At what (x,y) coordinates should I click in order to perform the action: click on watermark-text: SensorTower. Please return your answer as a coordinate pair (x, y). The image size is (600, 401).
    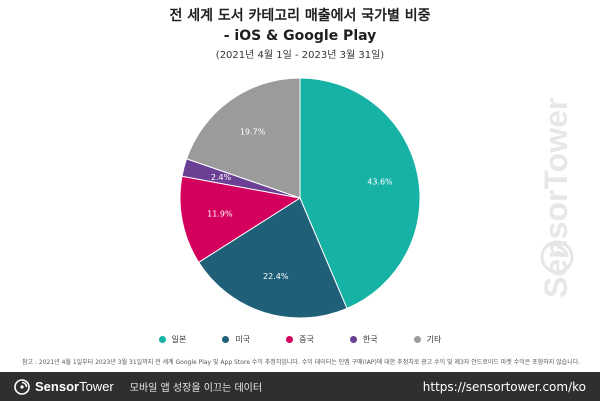
    Looking at the image, I should click on (556, 198).